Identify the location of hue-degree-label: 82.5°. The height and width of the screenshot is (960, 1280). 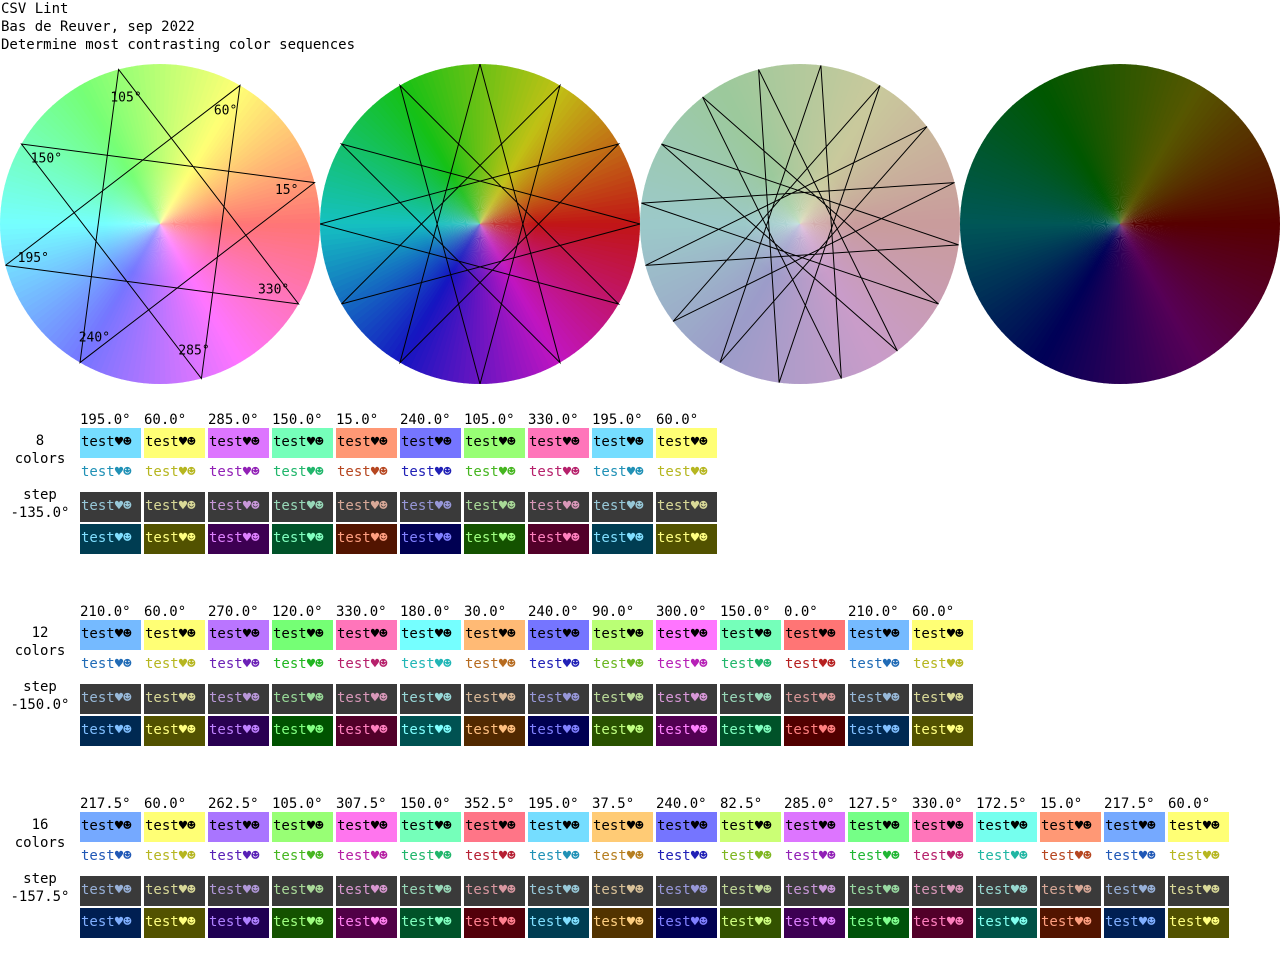
(741, 804).